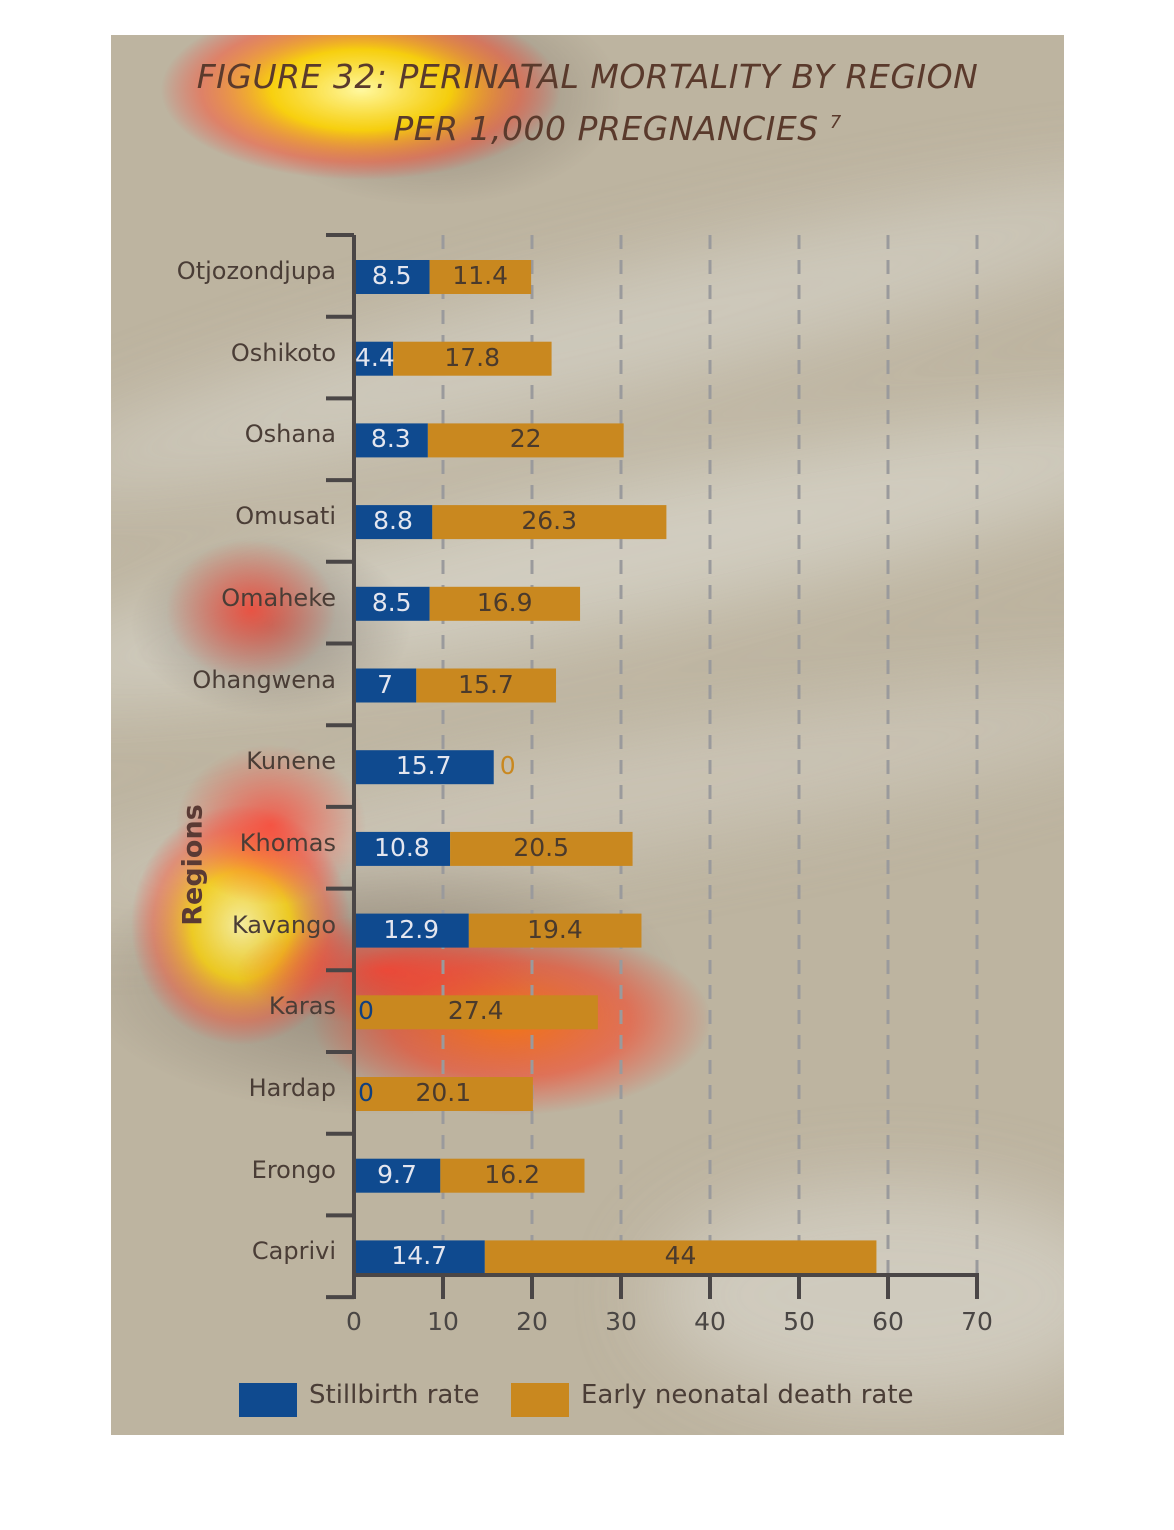 The height and width of the screenshot is (1530, 1174). I want to click on region-label: Ohangwena, so click(264, 679).